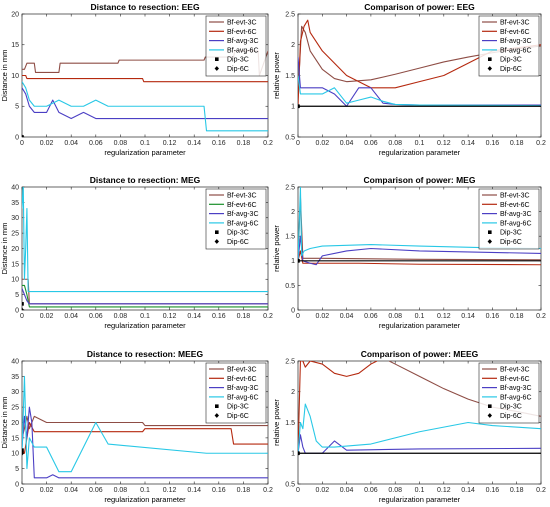  What do you see at coordinates (419, 7) in the screenshot?
I see `chart-title: Comparison of power: EEG` at bounding box center [419, 7].